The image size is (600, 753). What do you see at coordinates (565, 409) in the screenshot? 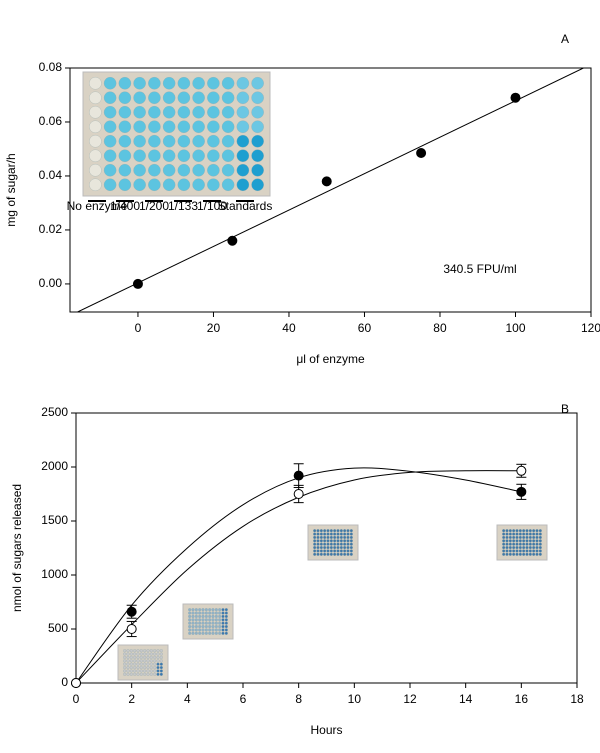
I see `panel-label: B` at bounding box center [565, 409].